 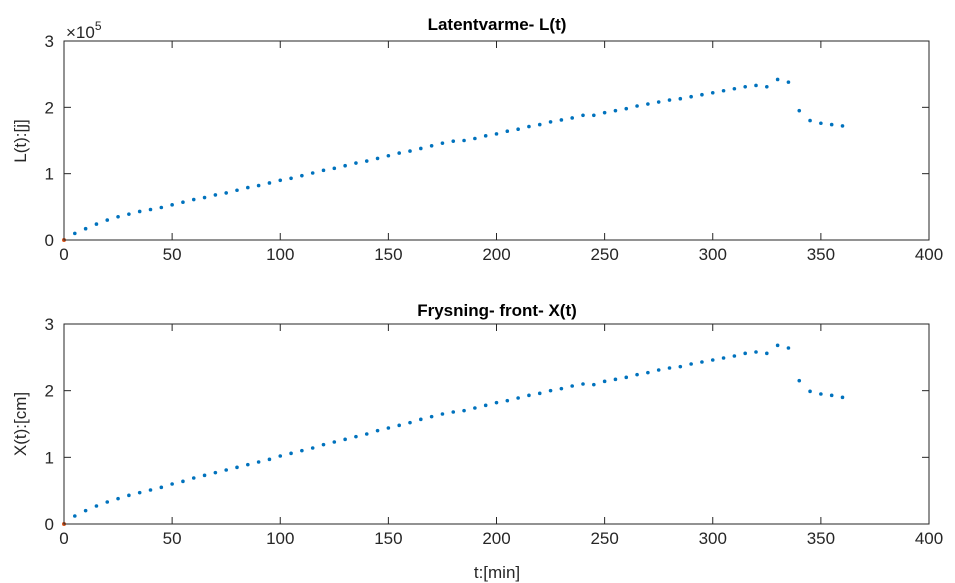 What do you see at coordinates (821, 538) in the screenshot?
I see `freezing-front-x-tick-label: 350` at bounding box center [821, 538].